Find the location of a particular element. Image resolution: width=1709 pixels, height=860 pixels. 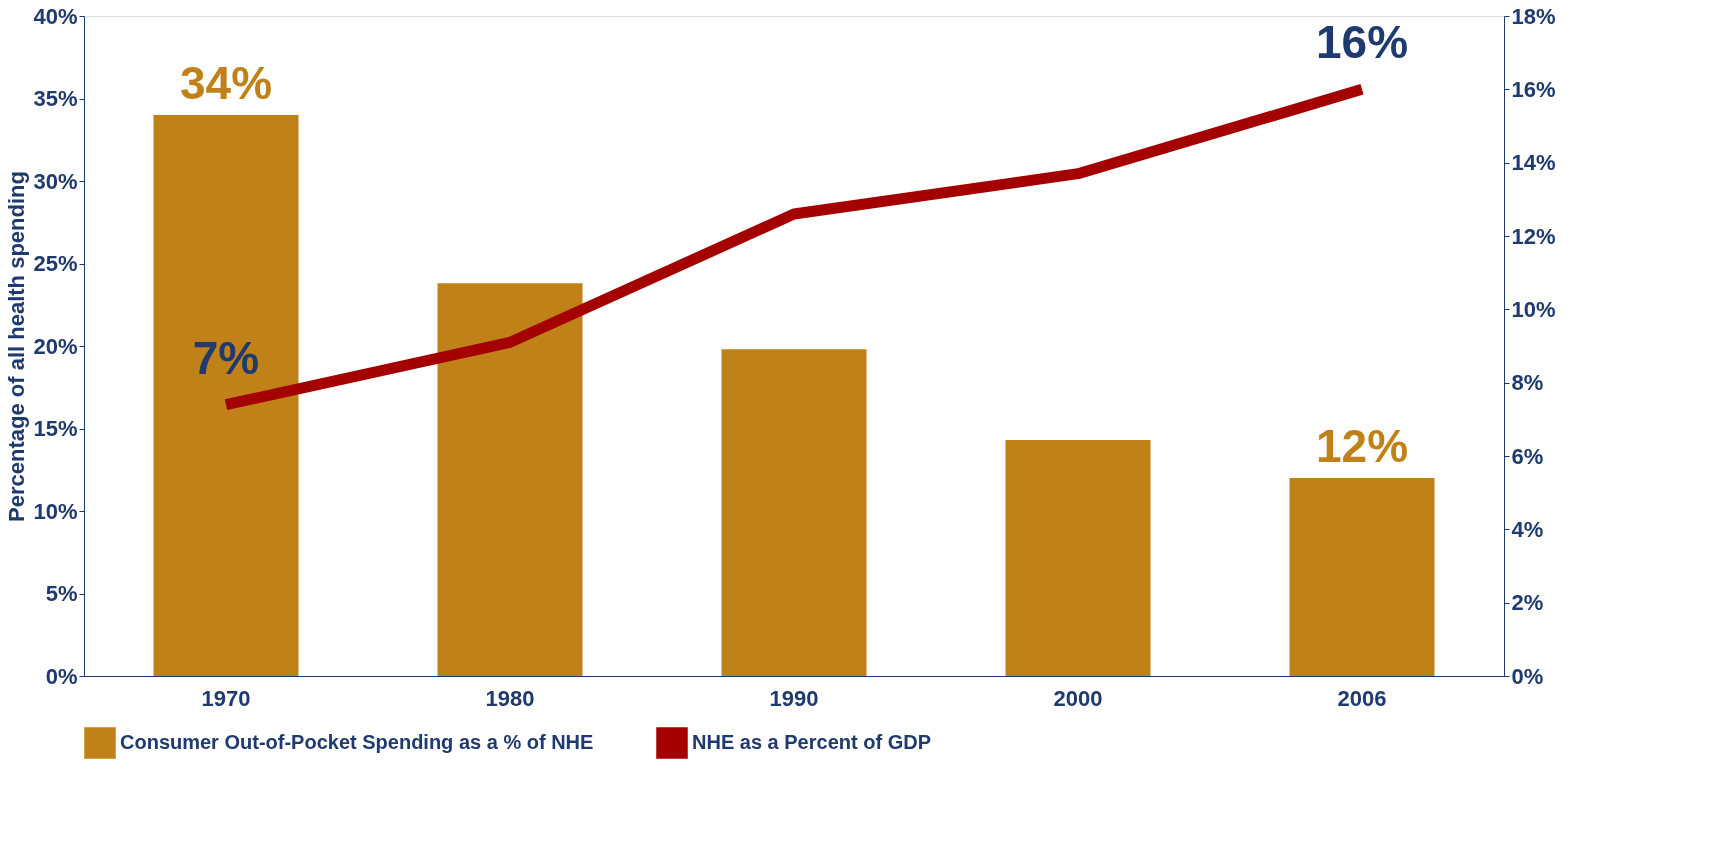

y2-tick-label: 18% is located at coordinates (1533, 16).